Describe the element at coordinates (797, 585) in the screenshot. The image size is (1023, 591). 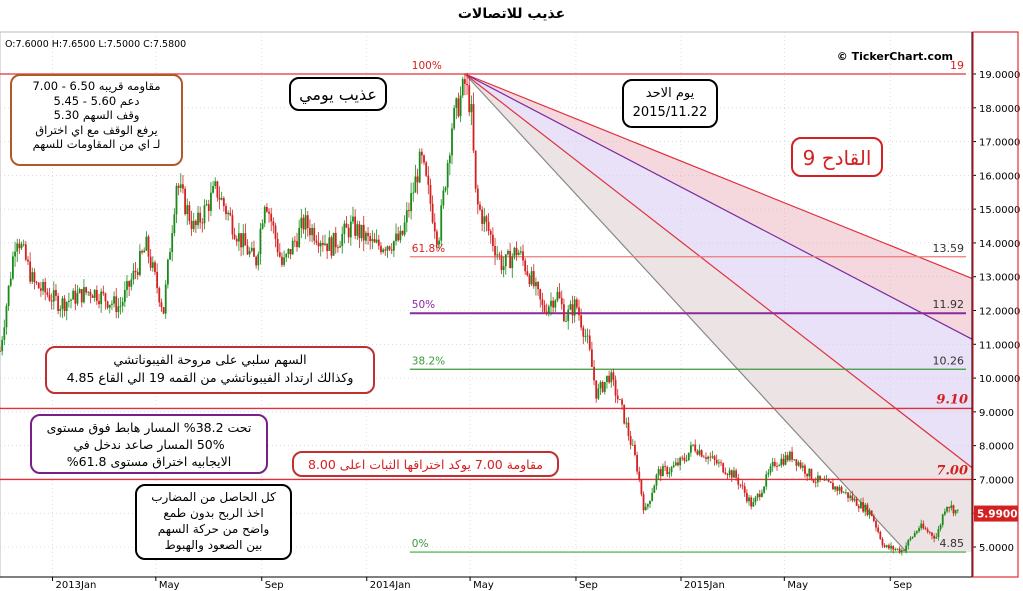
I see `x-tick-label: May` at that location.